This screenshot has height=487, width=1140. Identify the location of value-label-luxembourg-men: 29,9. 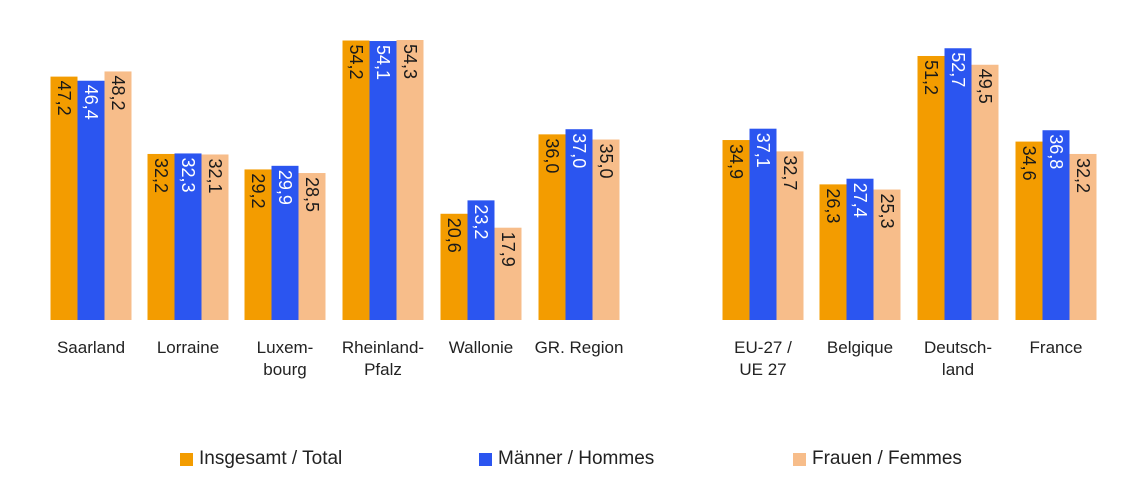
(285, 187).